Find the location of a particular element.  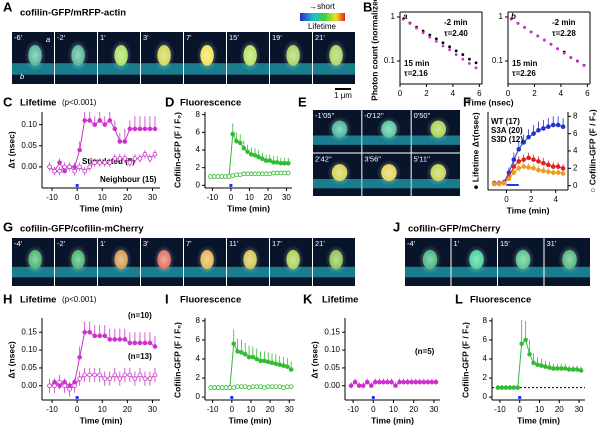

panel-letter: H is located at coordinates (7, 298).